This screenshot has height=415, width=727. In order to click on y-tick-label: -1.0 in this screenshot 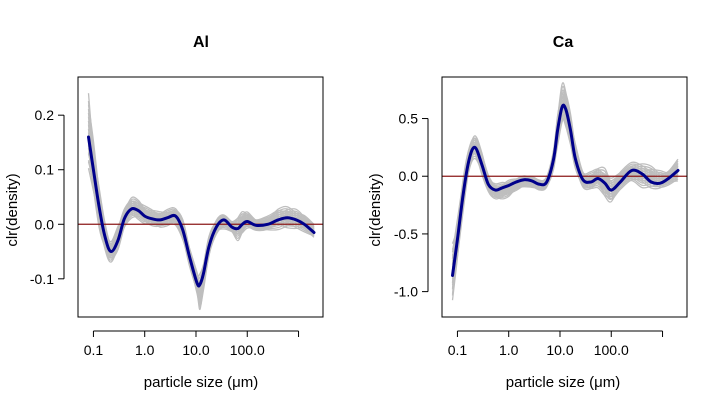, I will do `click(406, 292)`.